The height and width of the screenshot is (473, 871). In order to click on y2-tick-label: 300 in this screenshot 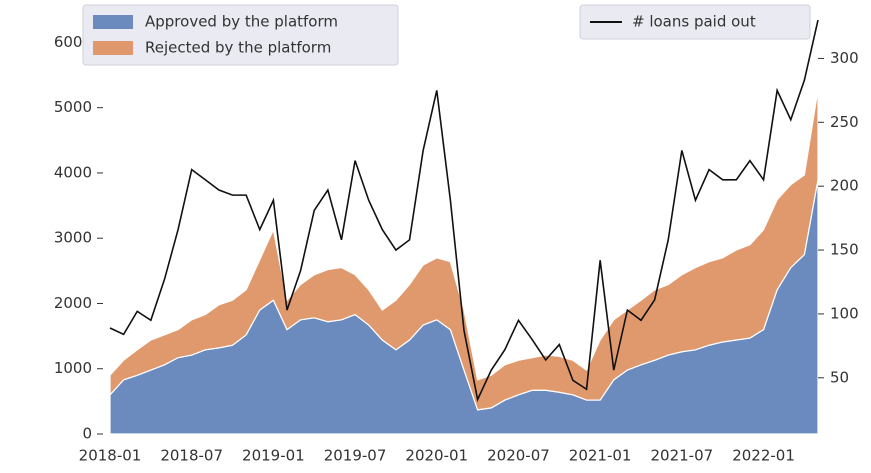, I will do `click(844, 58)`.